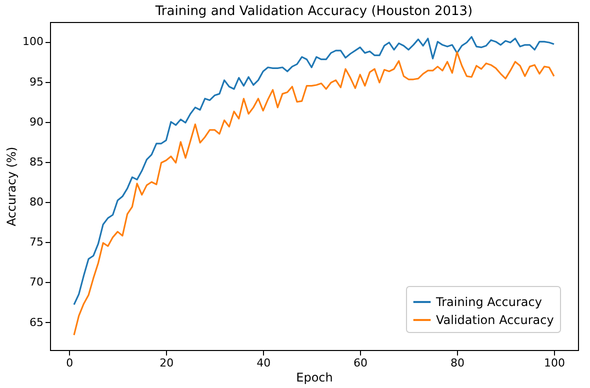 The height and width of the screenshot is (388, 590). What do you see at coordinates (457, 363) in the screenshot?
I see `x-tick-label: 80` at bounding box center [457, 363].